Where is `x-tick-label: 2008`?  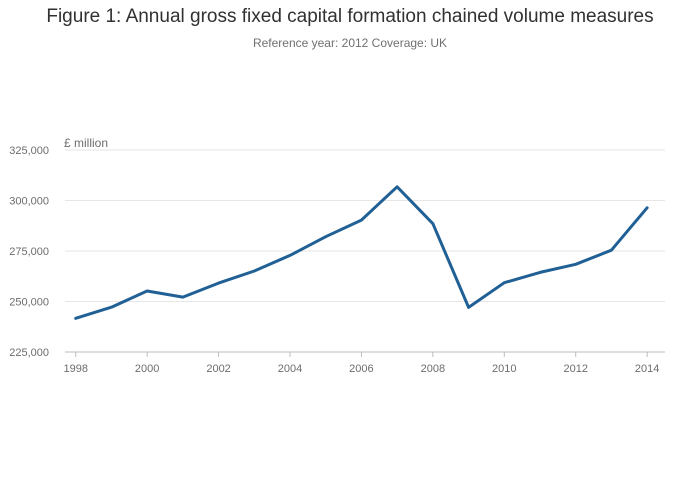 x-tick-label: 2008 is located at coordinates (433, 369).